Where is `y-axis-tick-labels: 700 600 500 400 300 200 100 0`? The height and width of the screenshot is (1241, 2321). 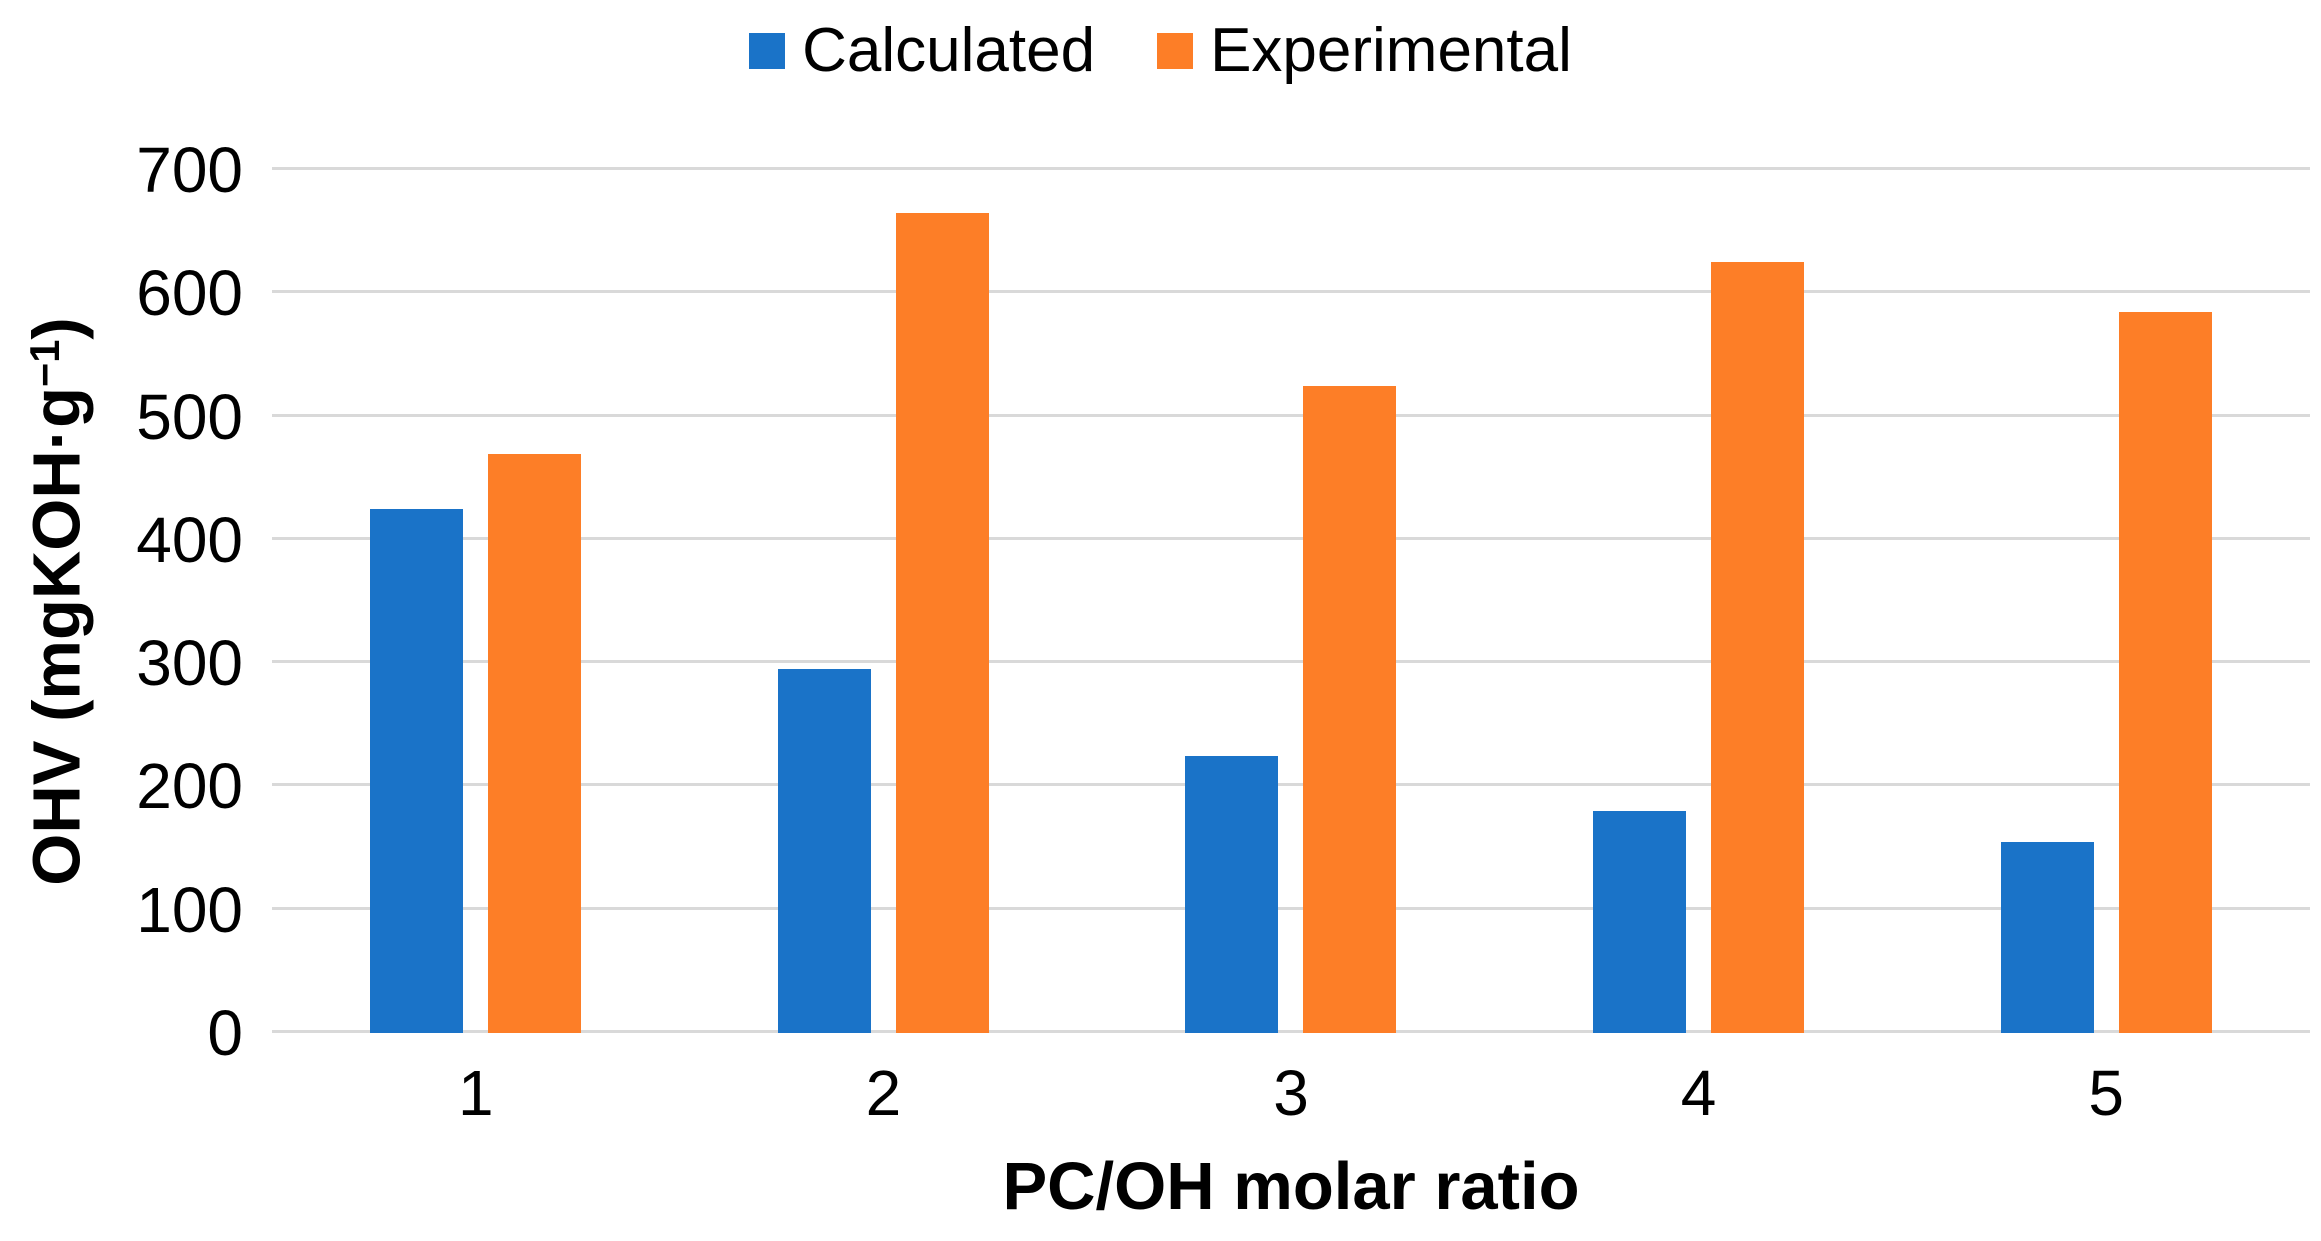
y-axis-tick-labels: 700 600 500 400 300 200 100 0 is located at coordinates (121, 601).